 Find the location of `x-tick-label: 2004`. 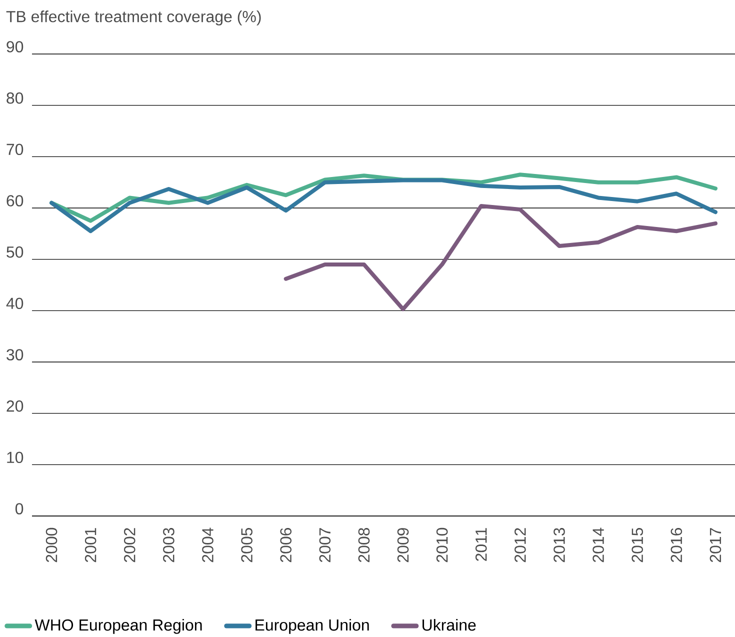

x-tick-label: 2004 is located at coordinates (208, 545).